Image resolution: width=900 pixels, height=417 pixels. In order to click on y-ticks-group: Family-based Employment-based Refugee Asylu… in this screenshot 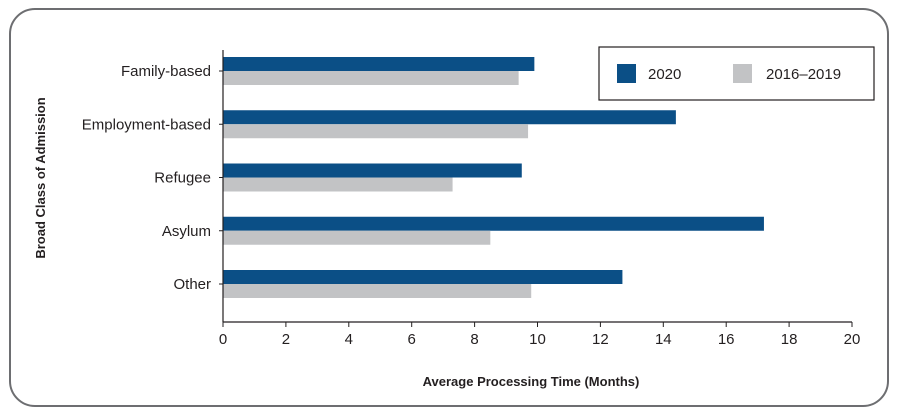, I will do `click(152, 178)`.